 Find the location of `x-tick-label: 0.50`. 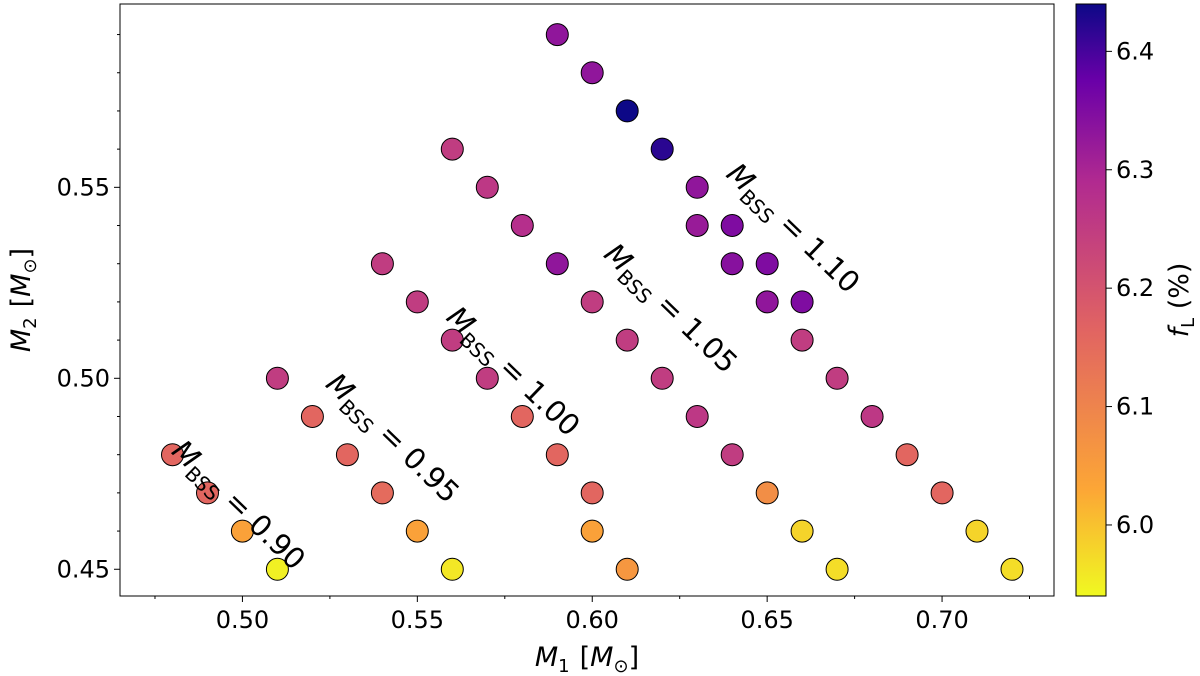

x-tick-label: 0.50 is located at coordinates (242, 620).